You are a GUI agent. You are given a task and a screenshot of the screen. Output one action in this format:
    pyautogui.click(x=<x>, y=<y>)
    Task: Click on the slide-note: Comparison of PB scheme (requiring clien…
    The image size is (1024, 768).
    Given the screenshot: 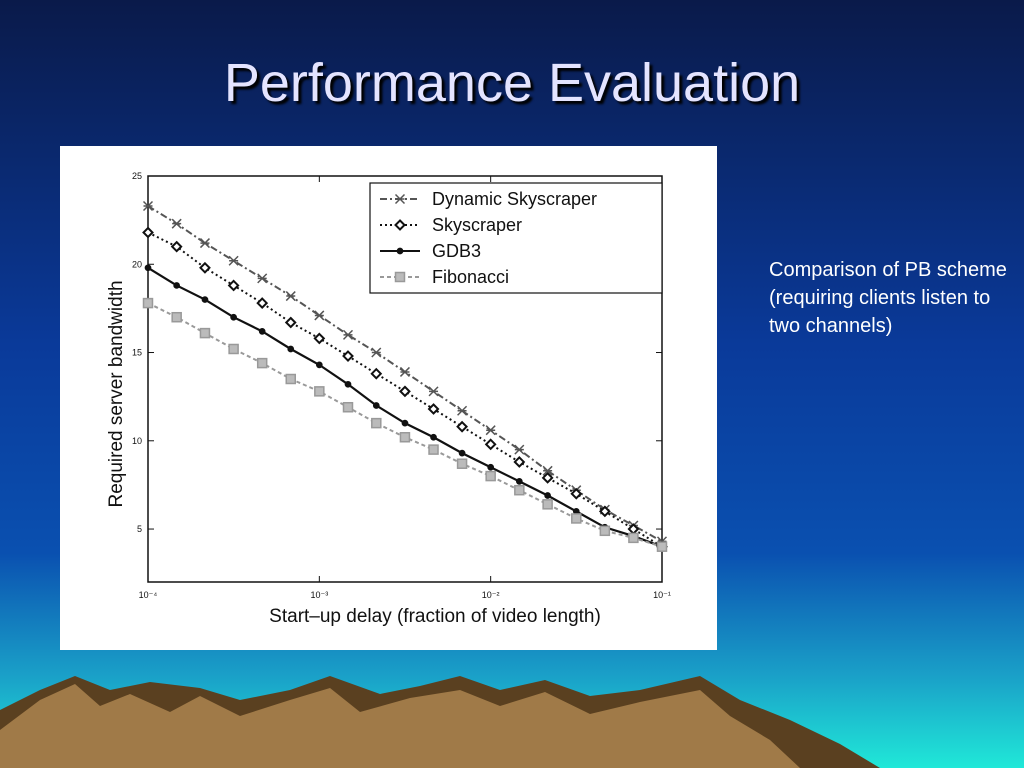 What is the action you would take?
    pyautogui.click(x=888, y=298)
    